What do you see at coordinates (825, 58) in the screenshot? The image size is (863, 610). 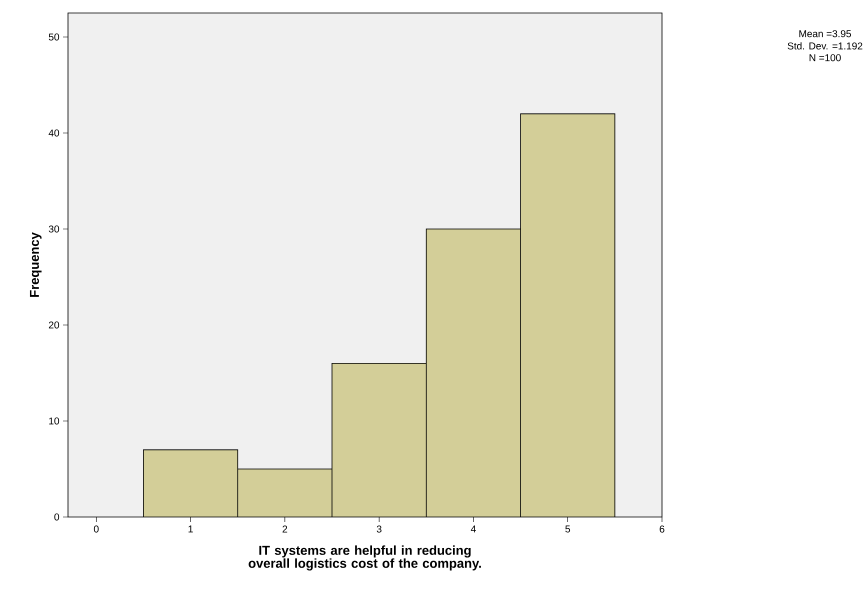 I see `text: N =100` at bounding box center [825, 58].